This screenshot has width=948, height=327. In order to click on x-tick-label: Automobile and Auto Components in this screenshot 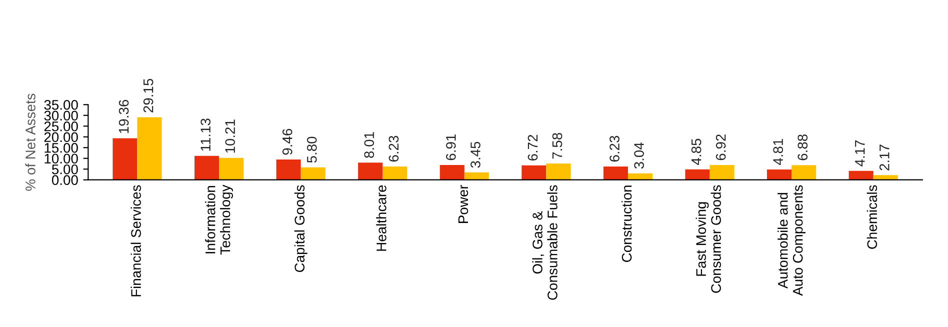, I will do `click(792, 240)`.